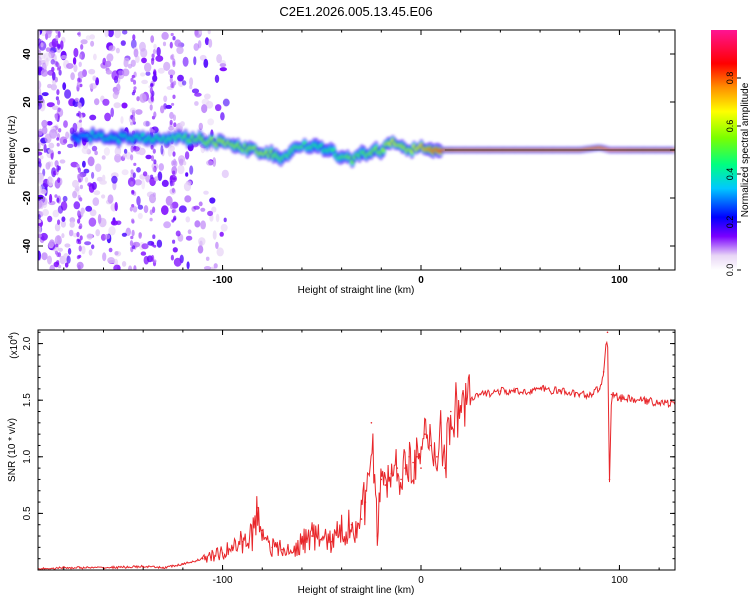 This screenshot has width=750, height=600. Describe the element at coordinates (27, 343) in the screenshot. I see `snr-y-tick-label: 2.0` at that location.